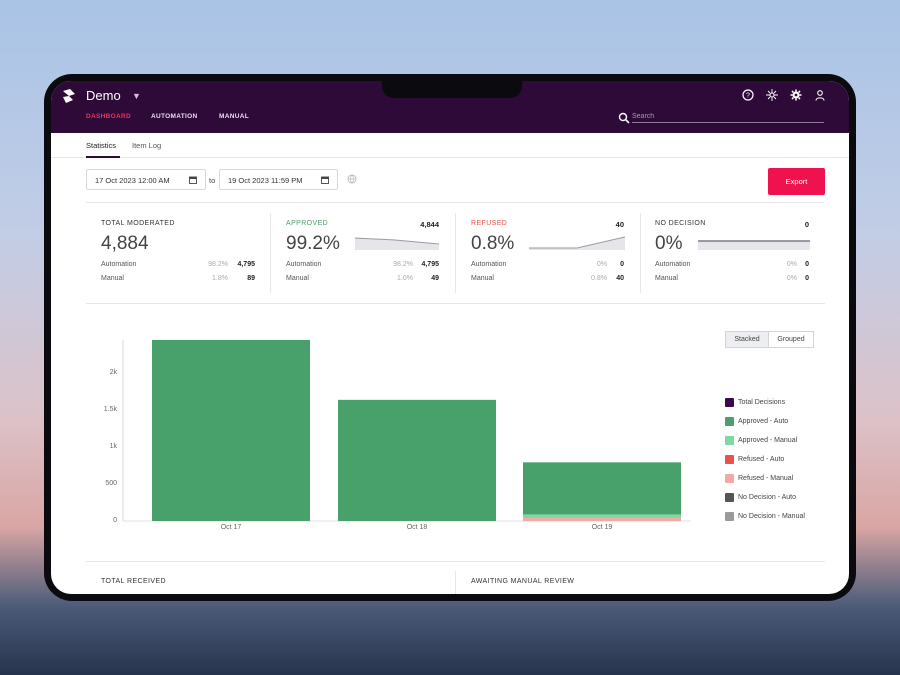 The height and width of the screenshot is (675, 900). I want to click on y-tick-label: 0, so click(106, 520).